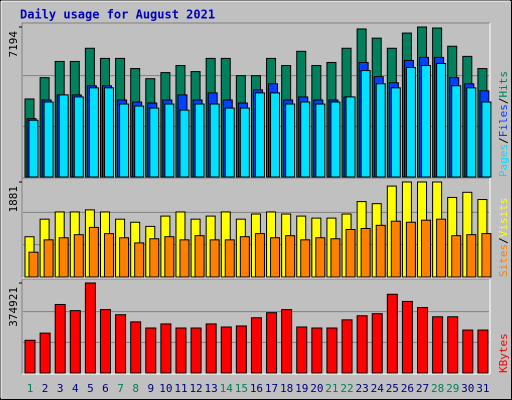 The width and height of the screenshot is (512, 400). Describe the element at coordinates (503, 120) in the screenshot. I see `legend-entry: Files` at that location.